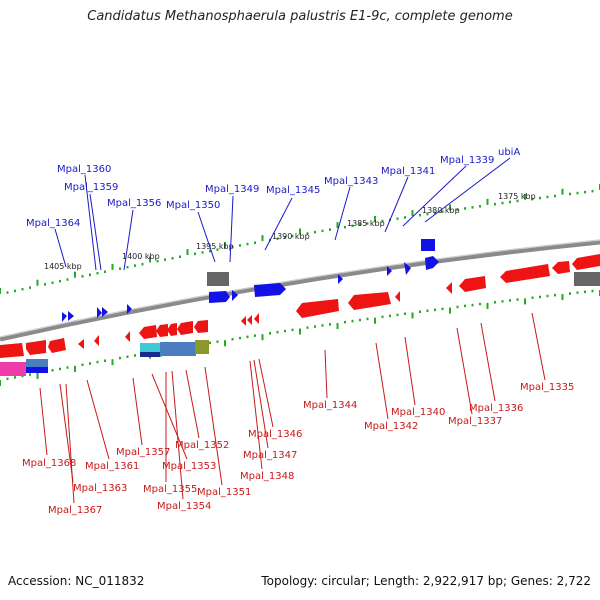 Image resolution: width=600 pixels, height=600 pixels. I want to click on gene-label: Mpal_1337, so click(475, 421).